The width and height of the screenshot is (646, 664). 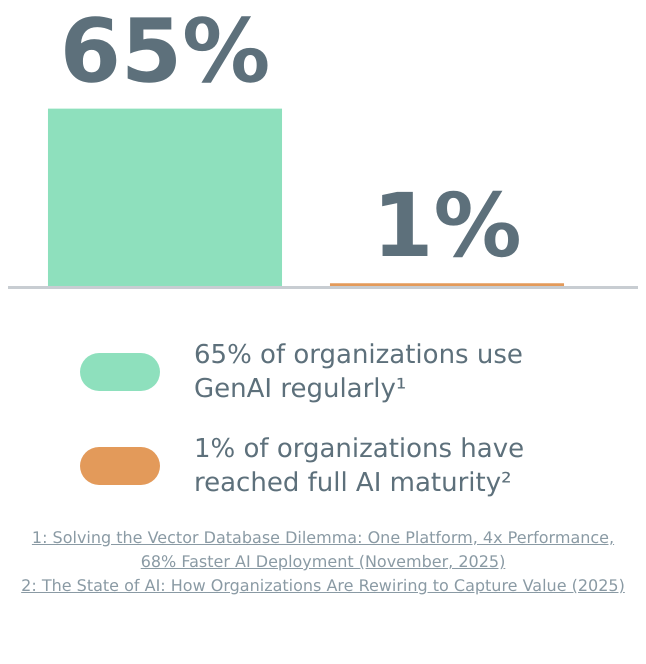 What do you see at coordinates (360, 466) in the screenshot?
I see `text: 1% of organizations have reached full AI maturity²` at bounding box center [360, 466].